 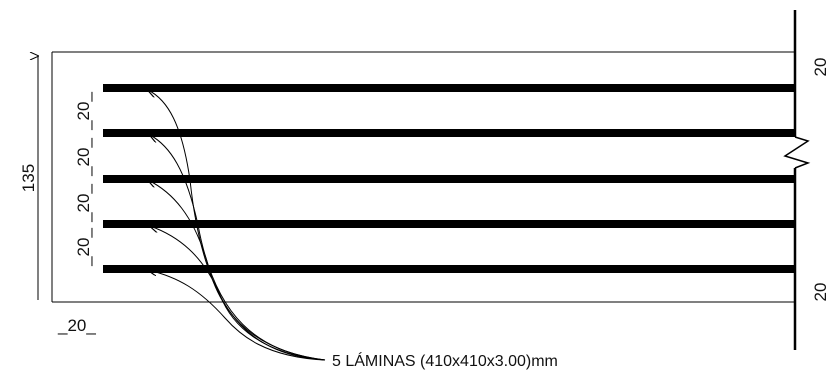 What do you see at coordinates (797, 180) in the screenshot?
I see `break-line` at bounding box center [797, 180].